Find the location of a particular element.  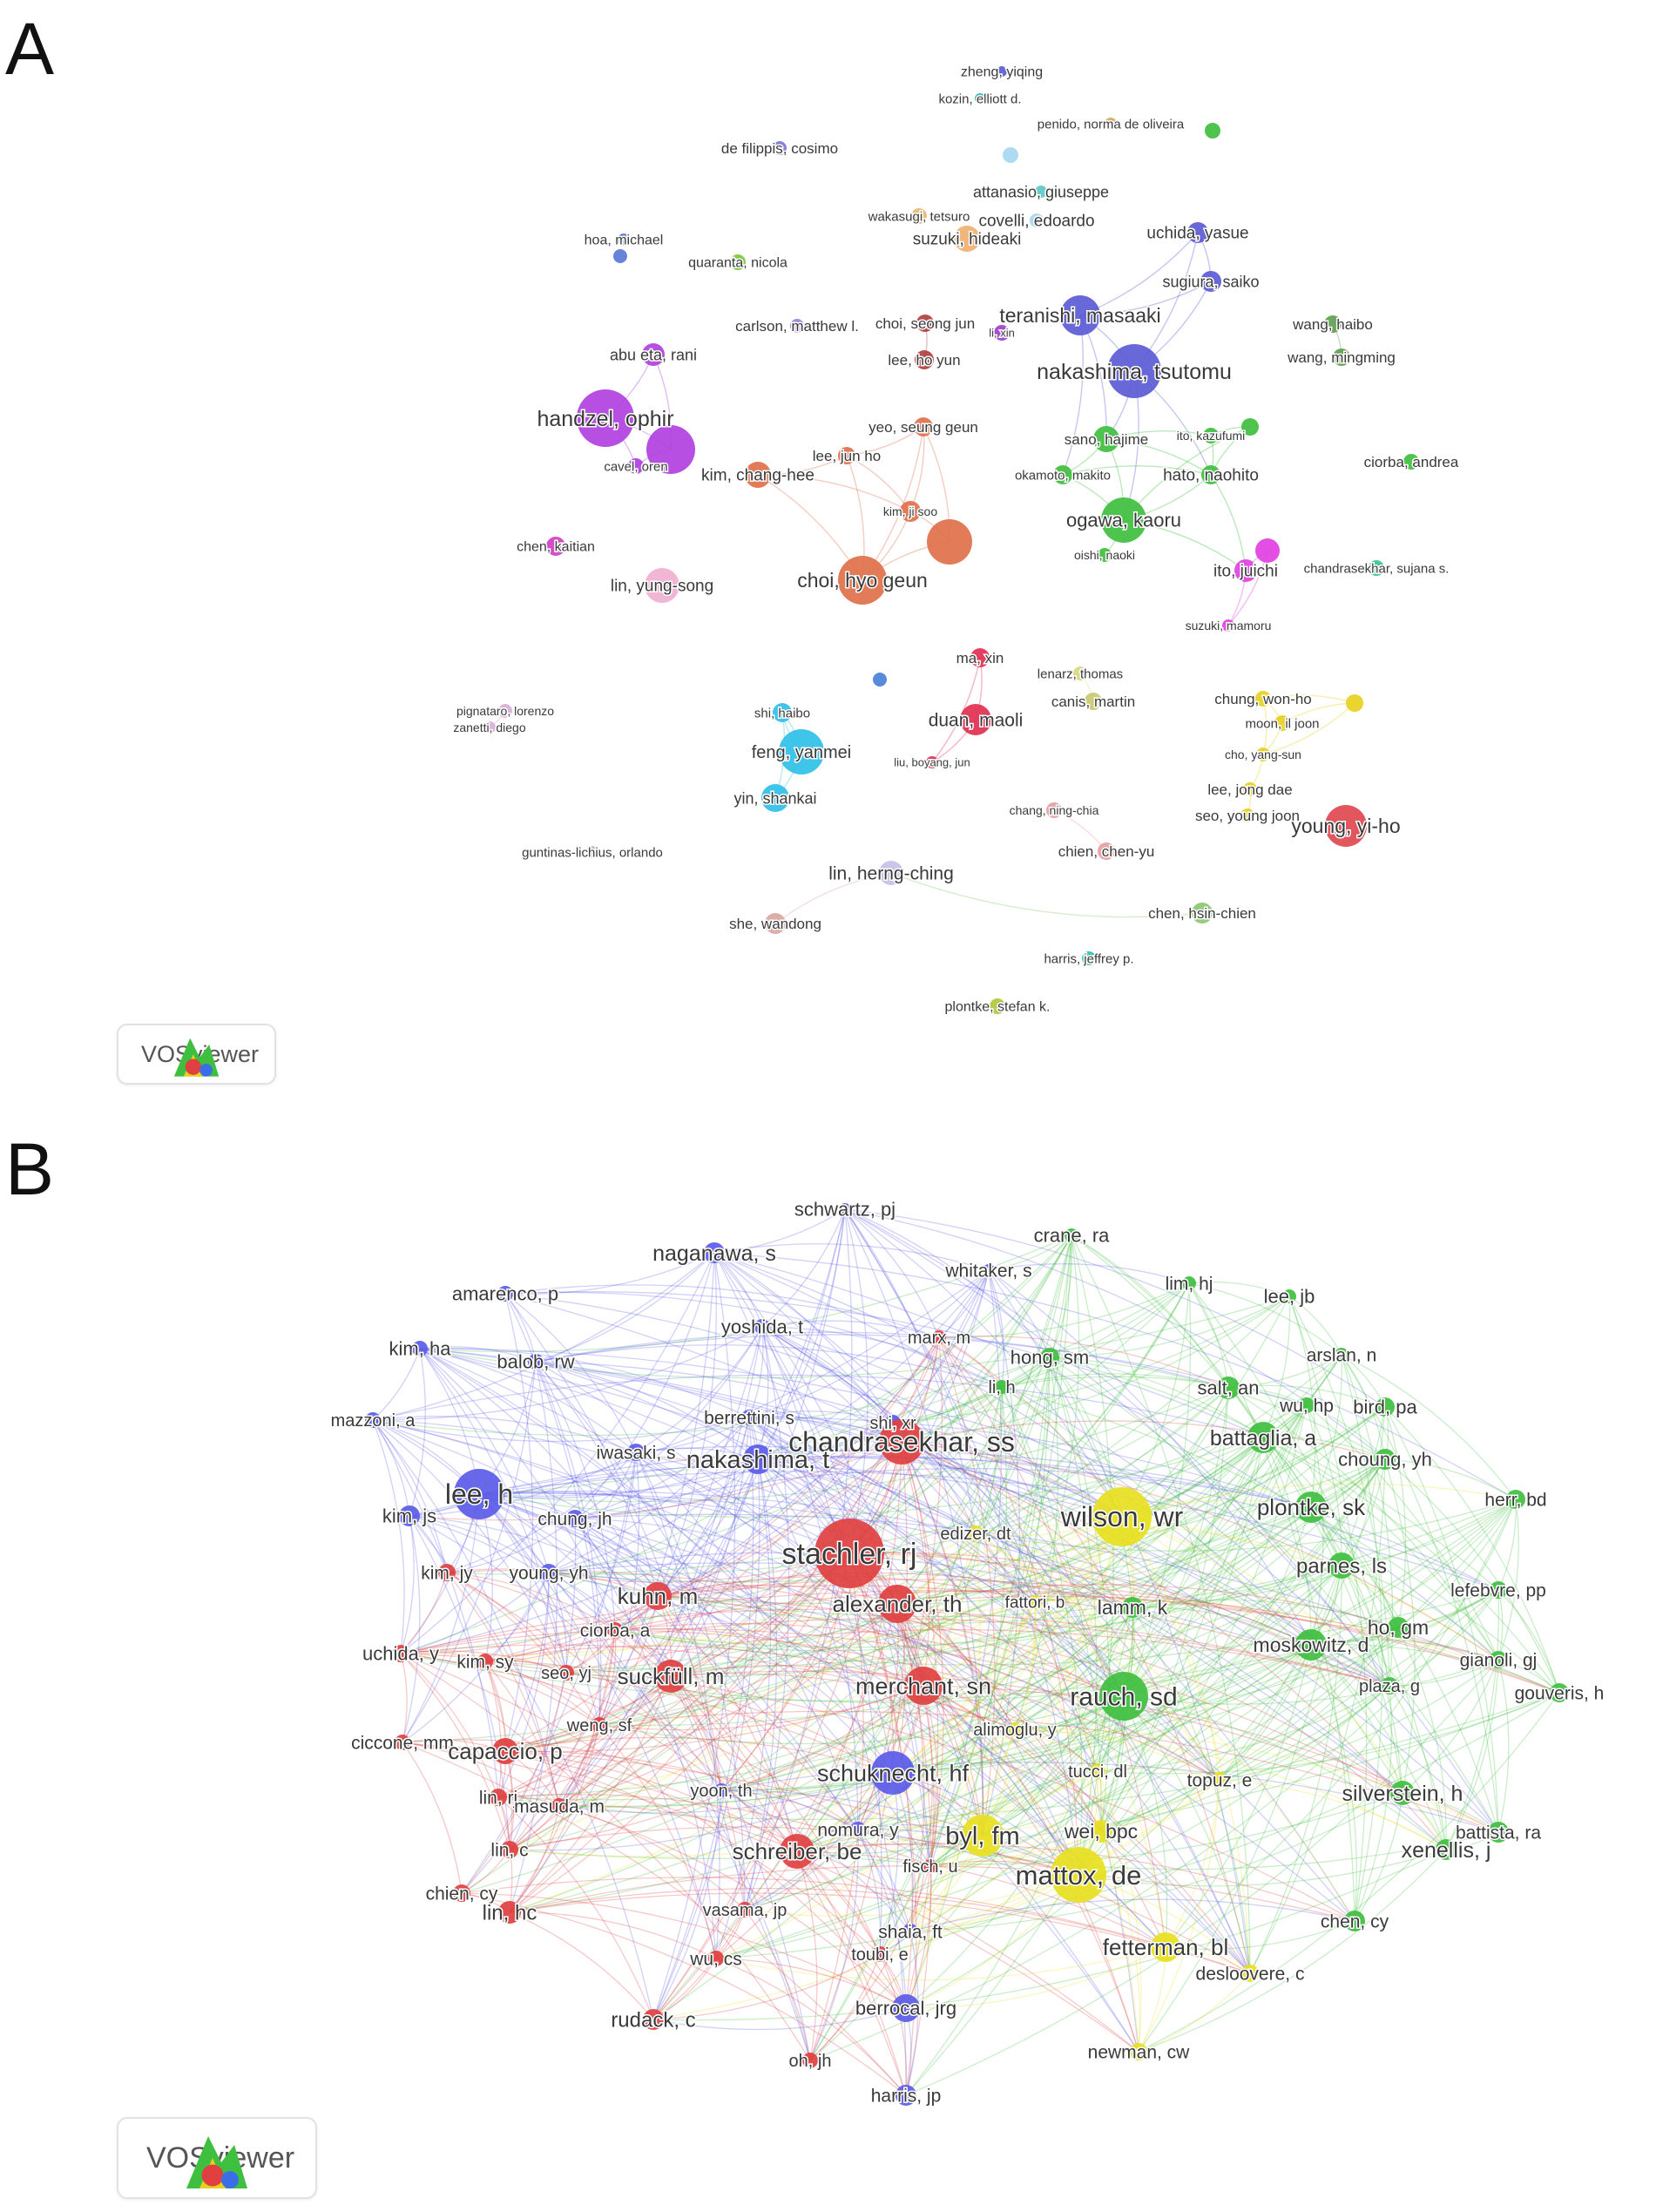

node-label: ciccone, mm is located at coordinates (402, 1743).